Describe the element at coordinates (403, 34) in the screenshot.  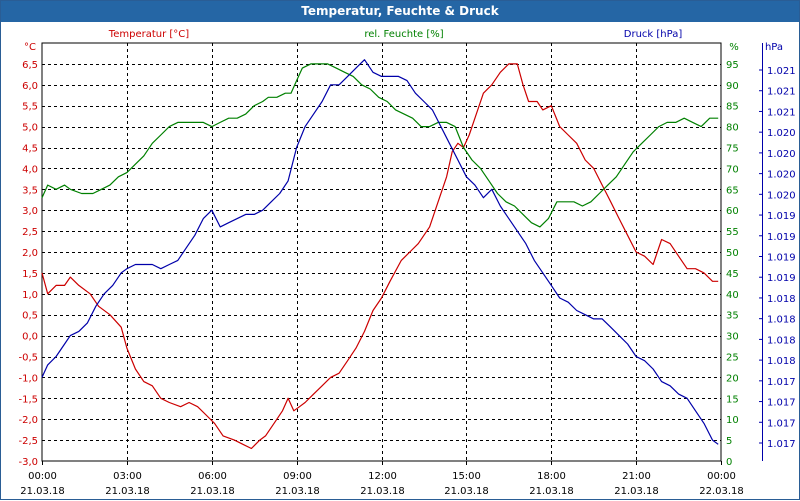
I see `legend-humidity: rel. Feuchte [%]` at that location.